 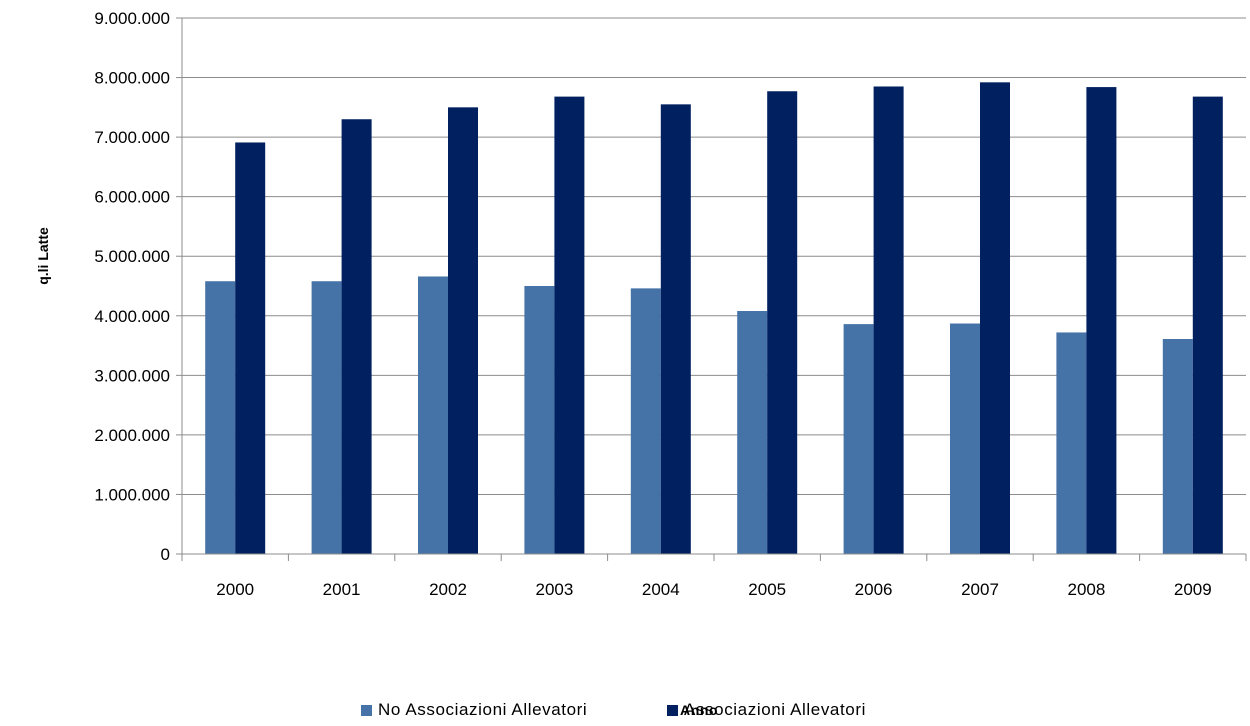 I want to click on y-tick-label: 9.000.000, so click(x=132, y=18).